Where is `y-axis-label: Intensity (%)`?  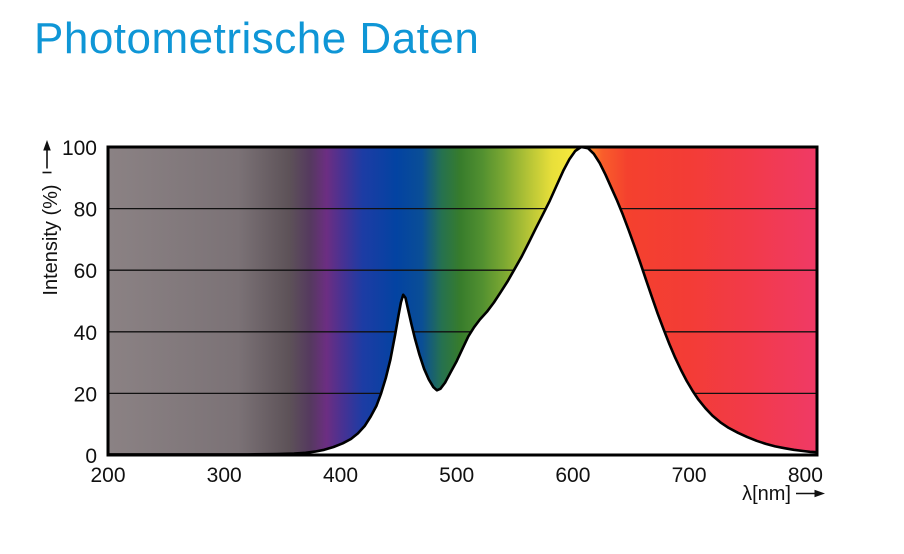
y-axis-label: Intensity (%) is located at coordinates (51, 239).